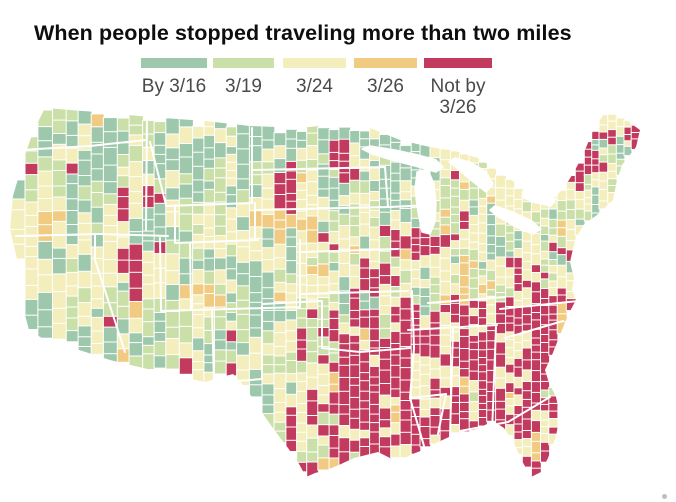  I want to click on legend-label: 3/24, so click(314, 86).